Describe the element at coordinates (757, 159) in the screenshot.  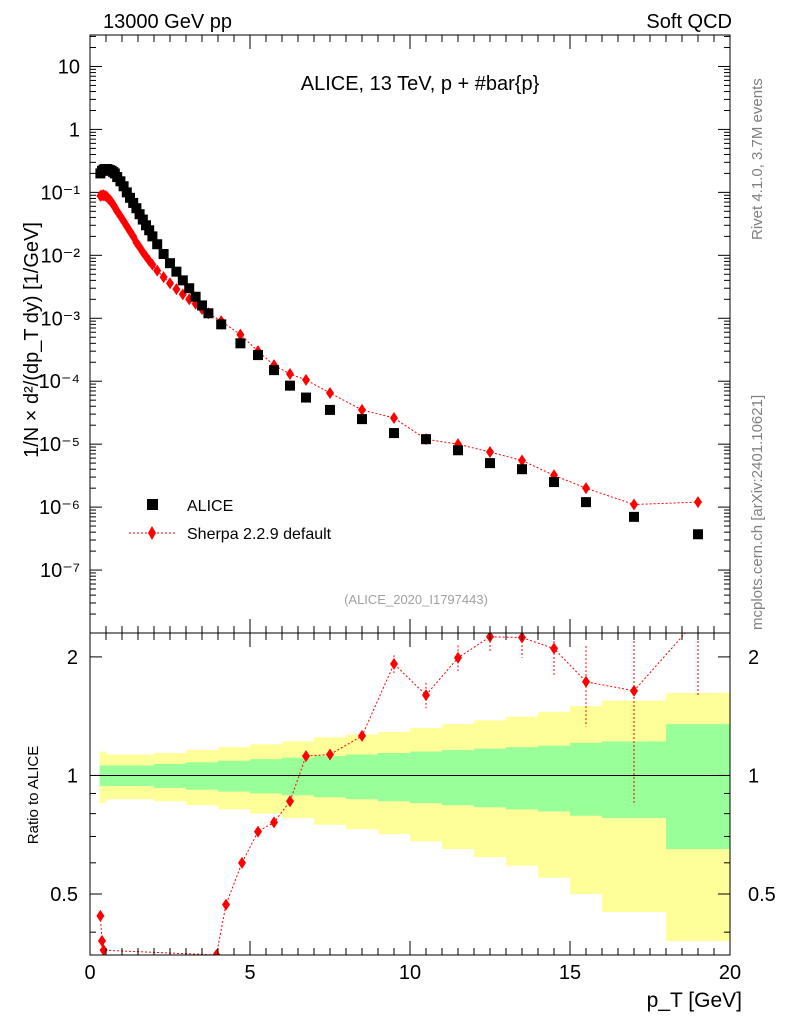
I see `side-rivet-label: Rivet 4.1.0, 3.7M events` at that location.